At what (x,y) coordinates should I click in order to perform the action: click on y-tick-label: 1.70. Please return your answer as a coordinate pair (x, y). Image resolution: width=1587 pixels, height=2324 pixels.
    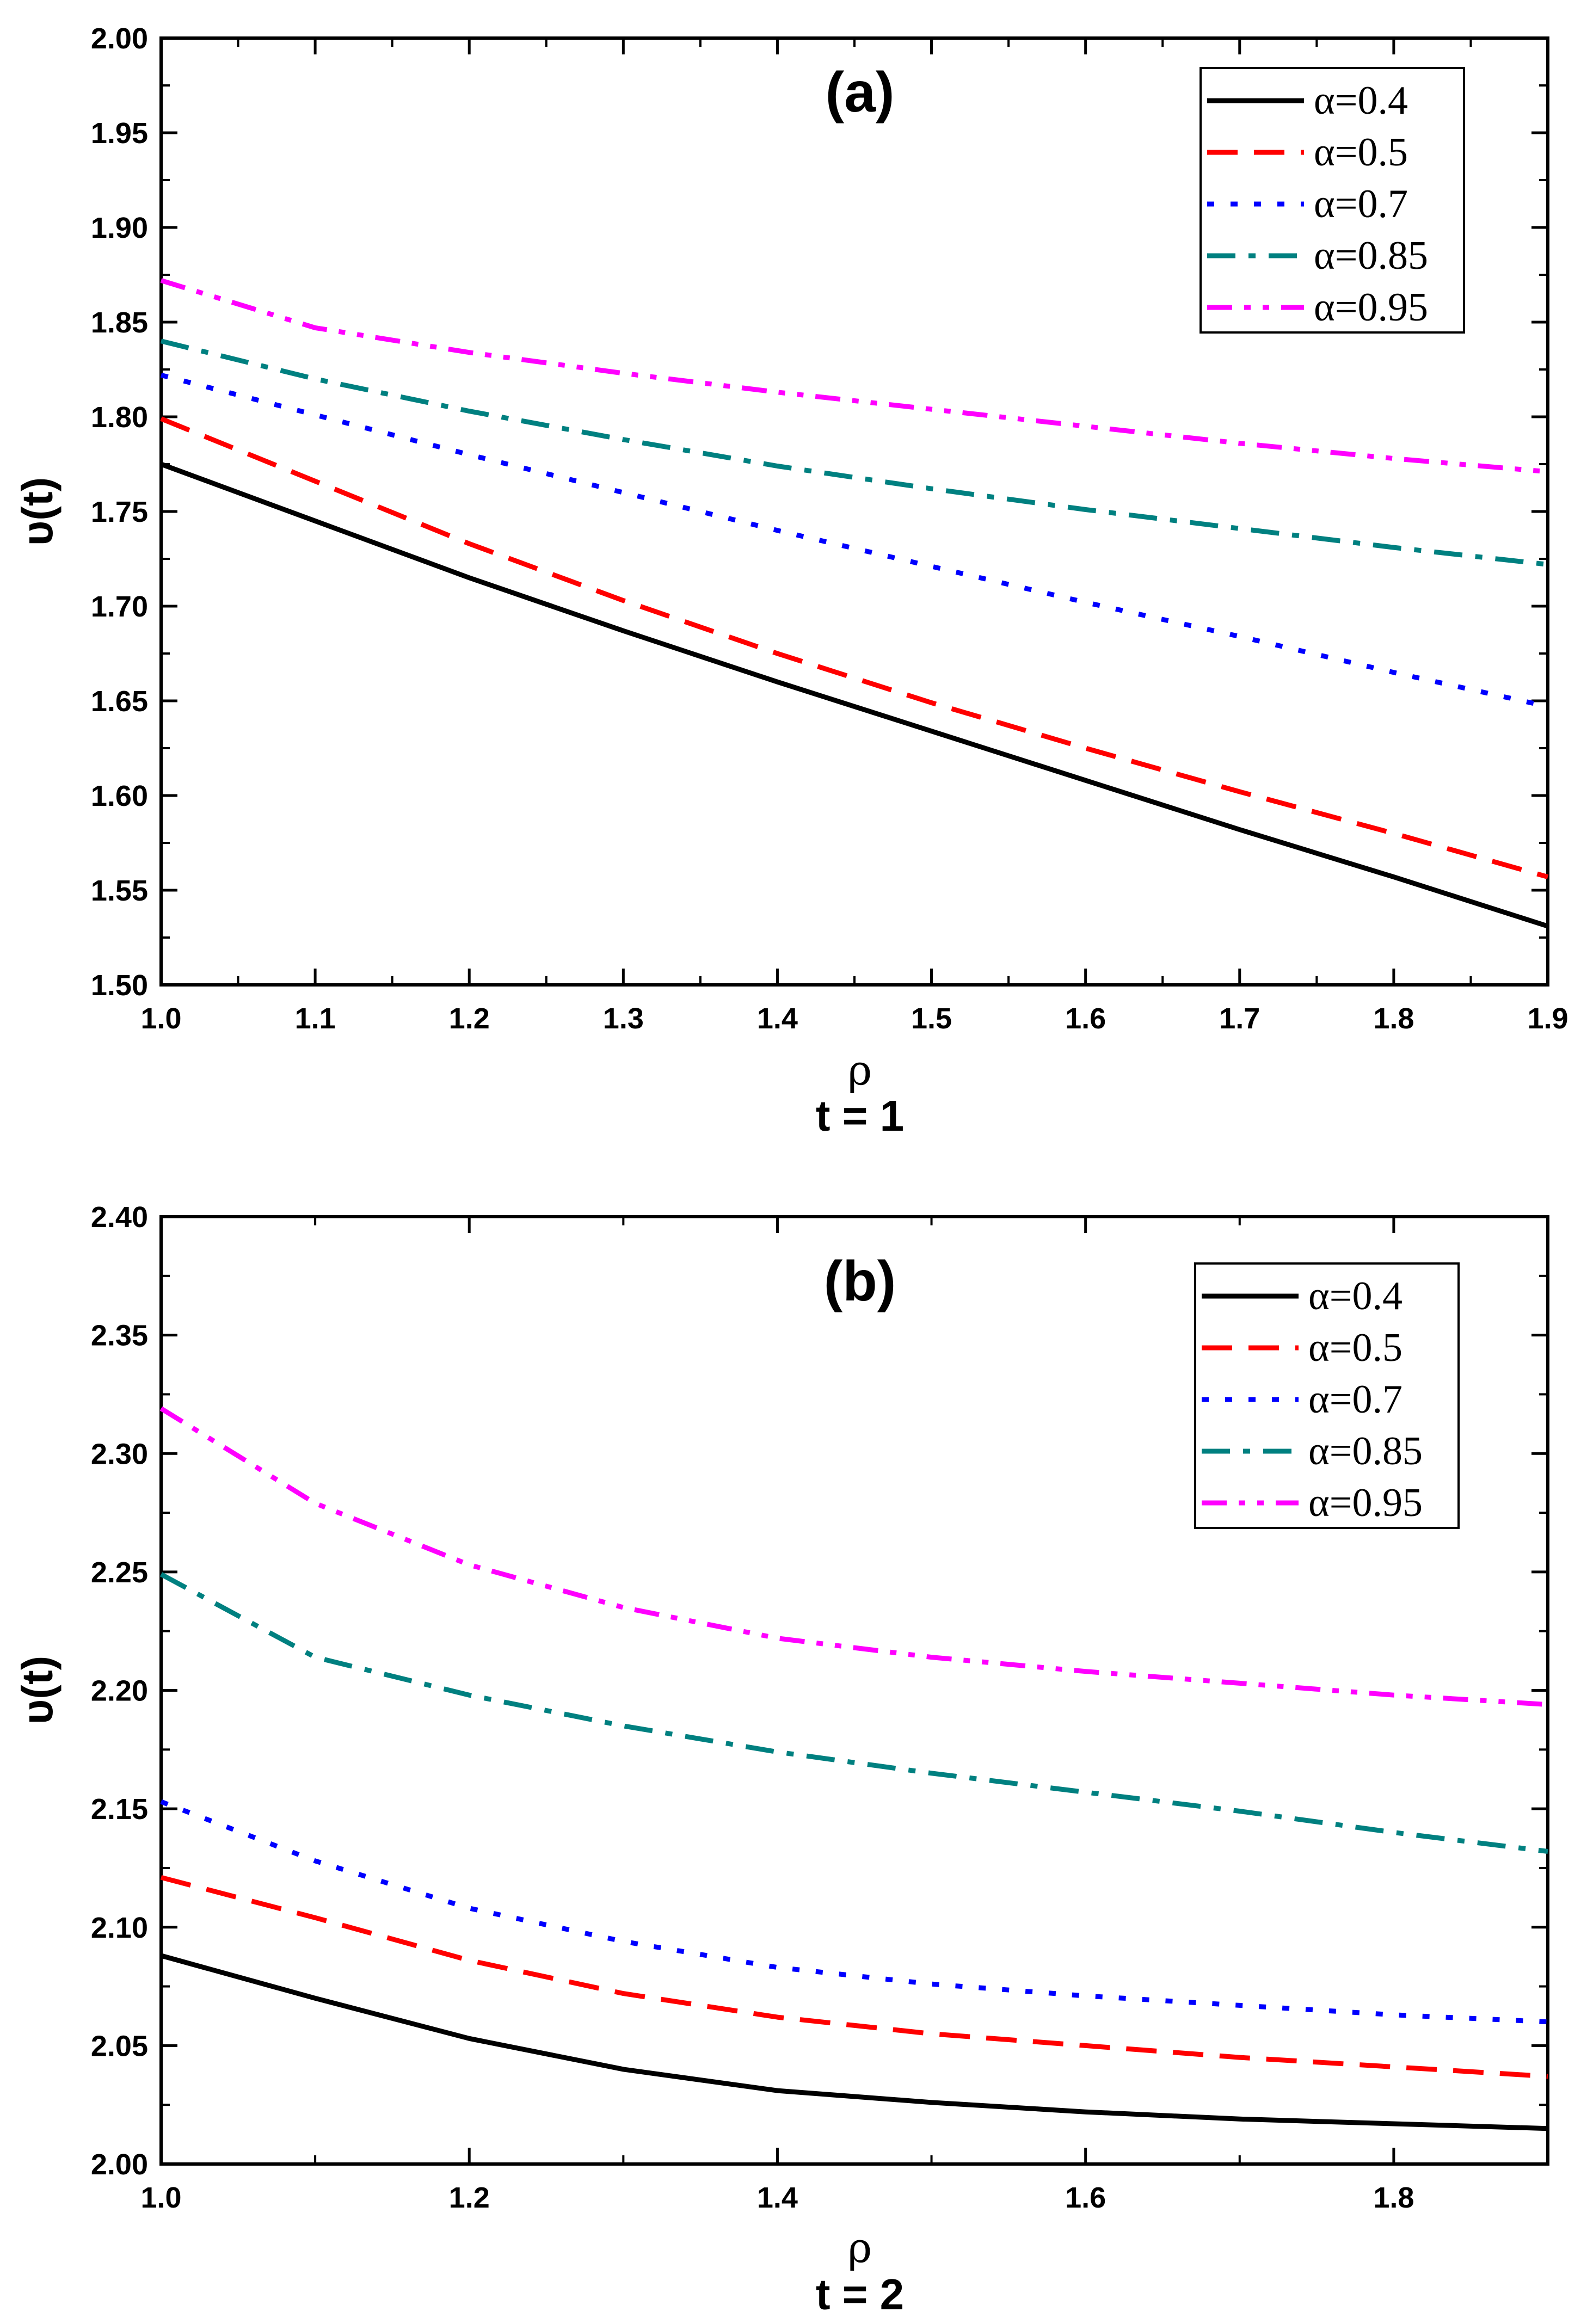
    Looking at the image, I should click on (120, 607).